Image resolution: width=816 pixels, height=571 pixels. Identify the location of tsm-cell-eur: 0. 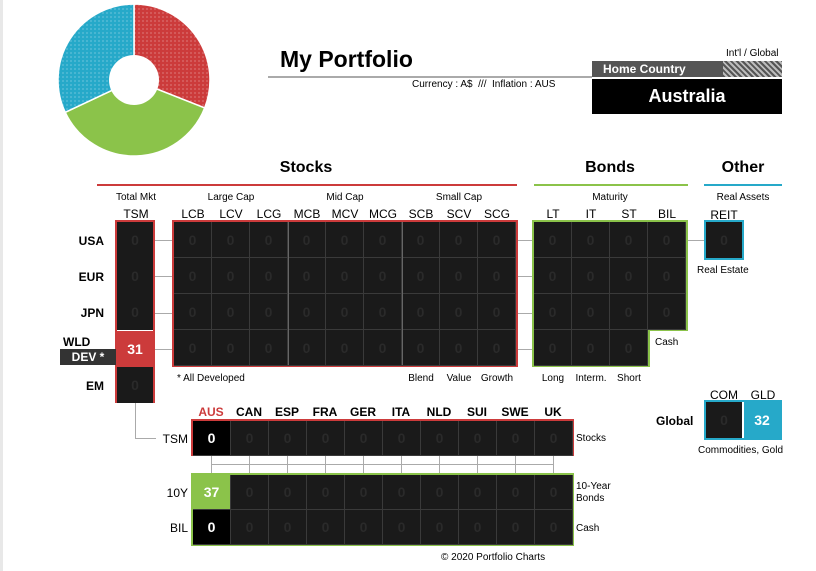
(135, 276).